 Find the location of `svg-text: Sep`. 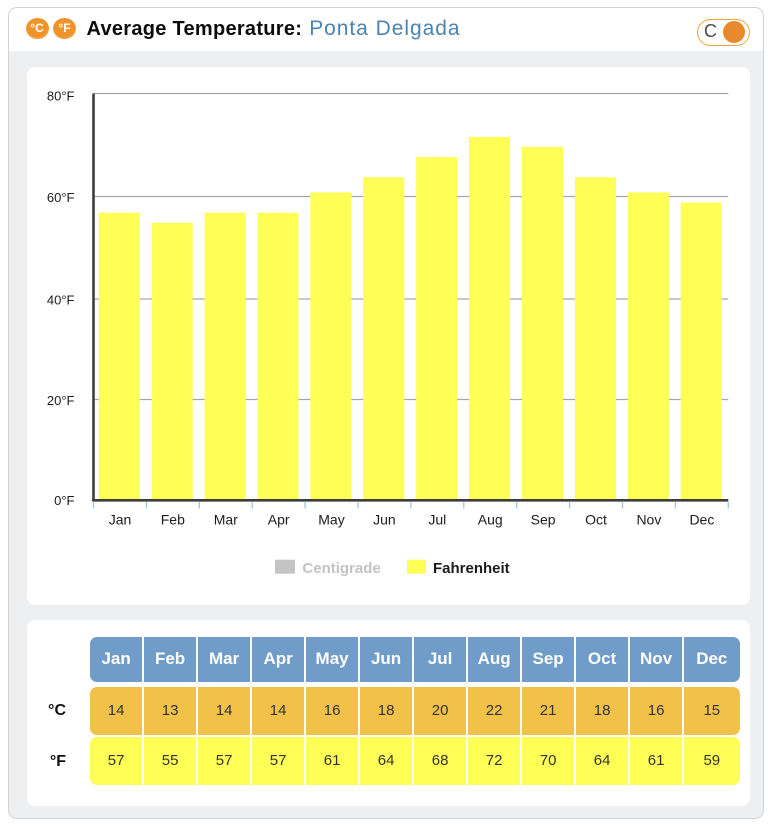

svg-text: Sep is located at coordinates (543, 520).